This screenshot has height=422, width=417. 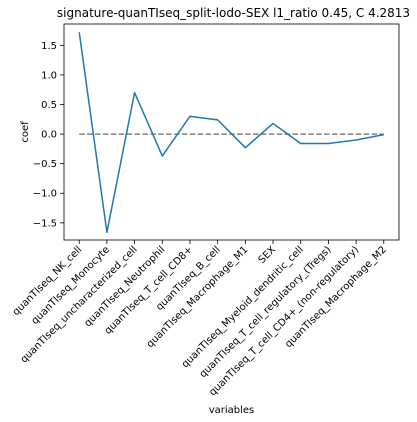 I want to click on y-axis-title: coef, so click(x=25, y=132).